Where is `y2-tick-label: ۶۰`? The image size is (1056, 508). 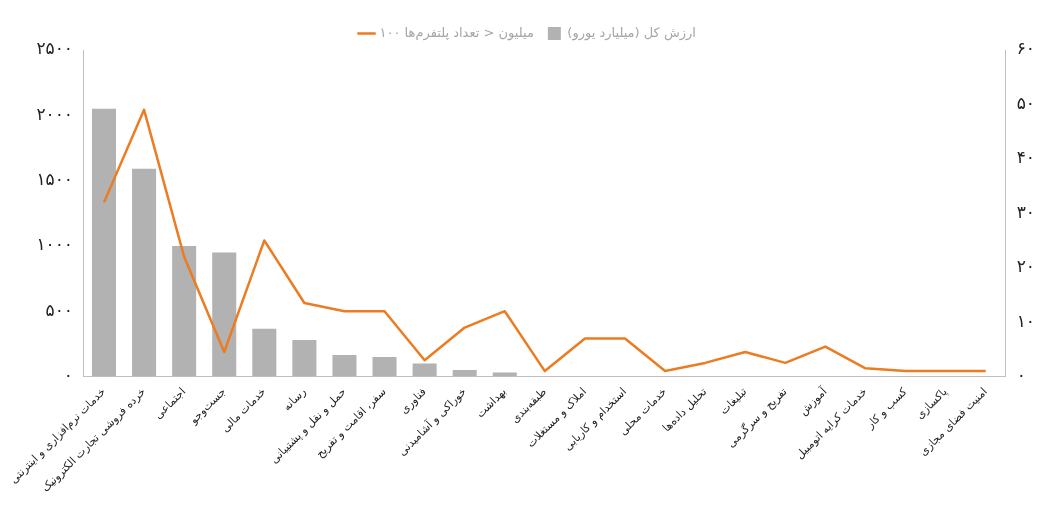
y2-tick-label: ۶۰ is located at coordinates (1025, 48).